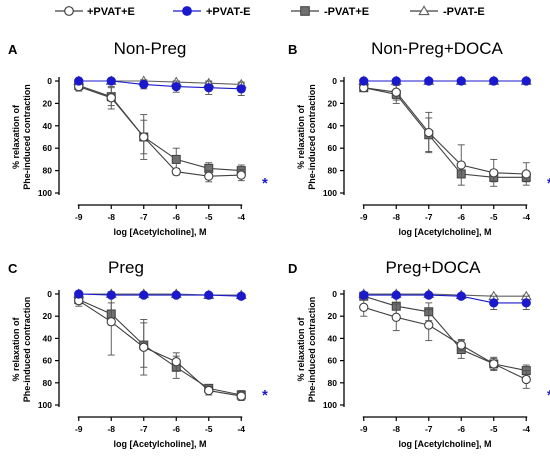 This screenshot has height=458, width=550. I want to click on series-minus-pvat-e, so click(160, 294).